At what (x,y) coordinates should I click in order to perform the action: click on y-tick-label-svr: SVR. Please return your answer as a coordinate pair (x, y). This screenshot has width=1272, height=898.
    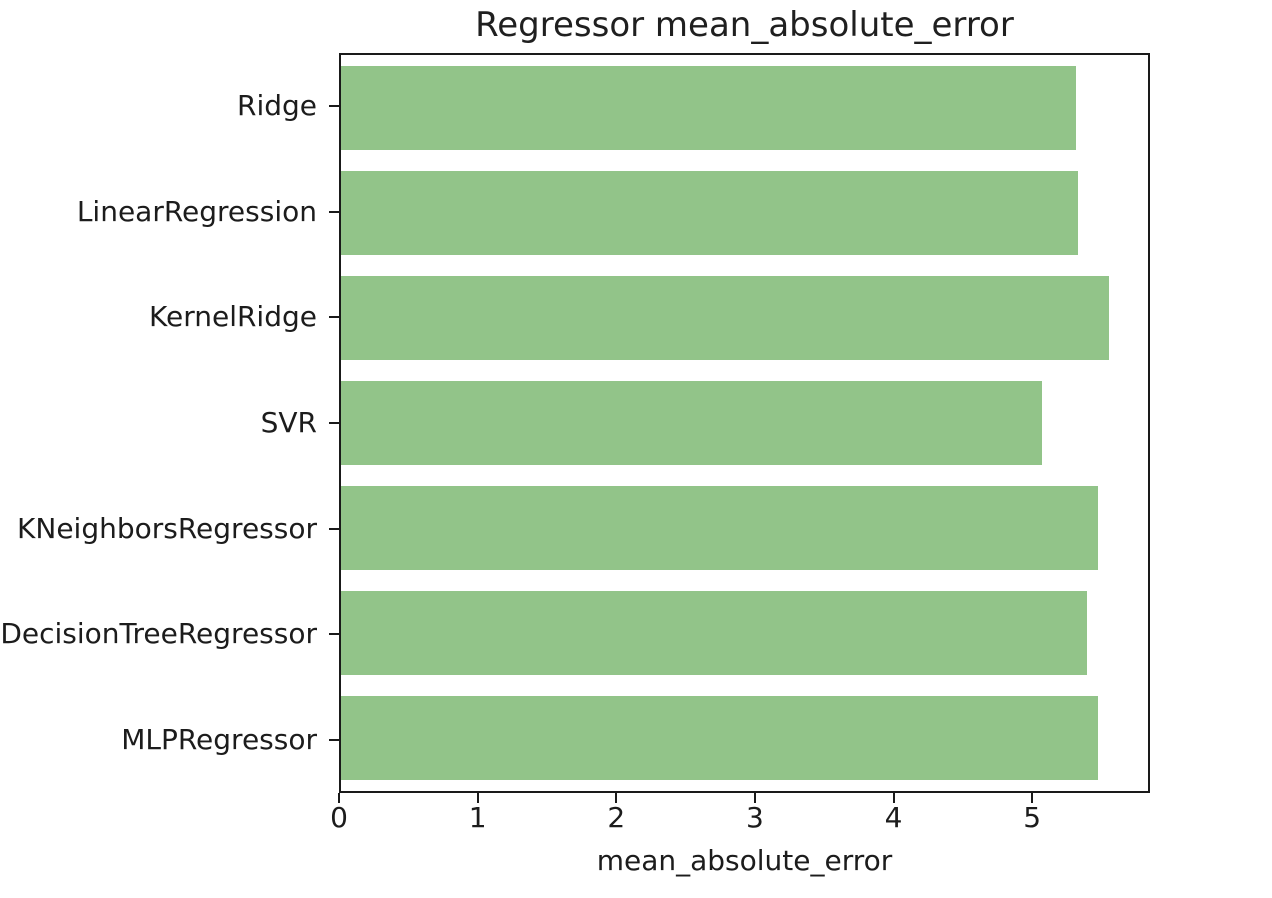
    Looking at the image, I should click on (288, 422).